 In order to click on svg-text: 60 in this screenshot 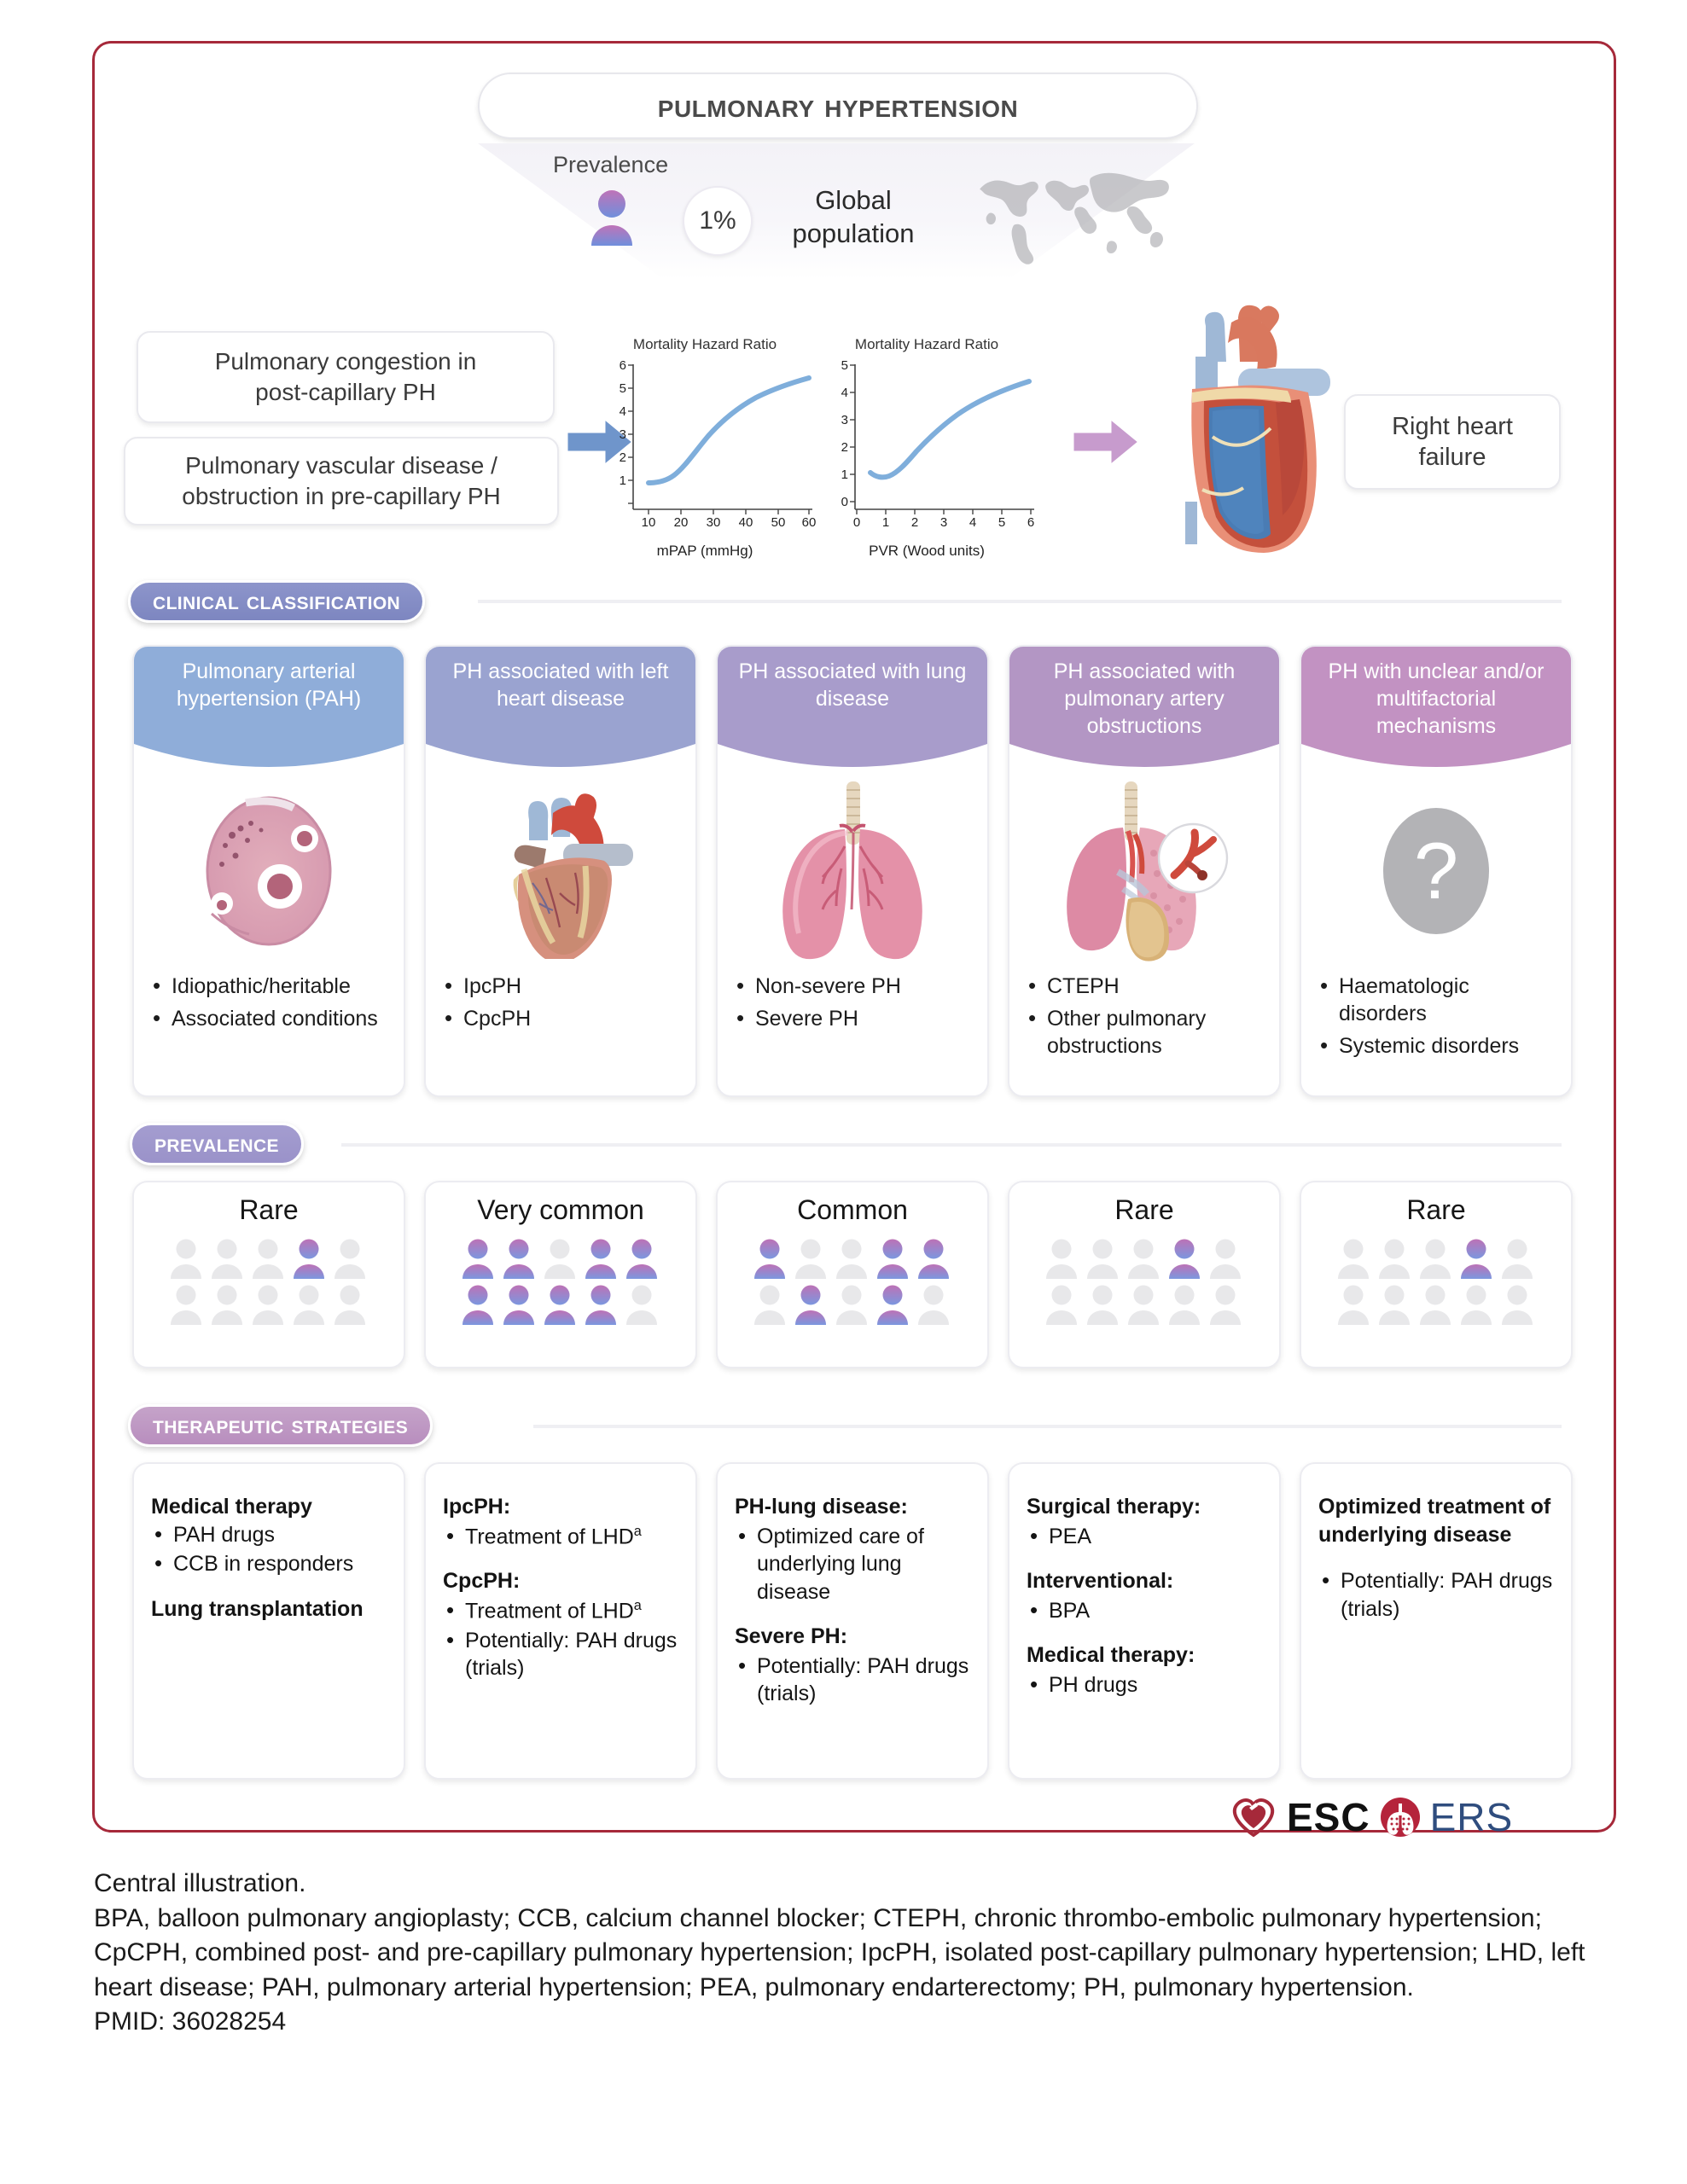, I will do `click(809, 522)`.